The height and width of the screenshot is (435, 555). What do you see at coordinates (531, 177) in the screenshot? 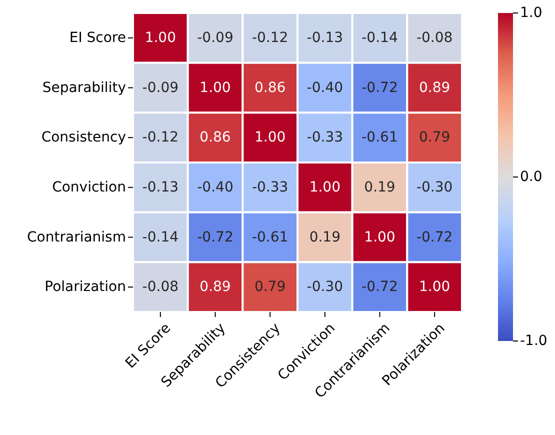
I see `color-bar-label: 0.0` at bounding box center [531, 177].